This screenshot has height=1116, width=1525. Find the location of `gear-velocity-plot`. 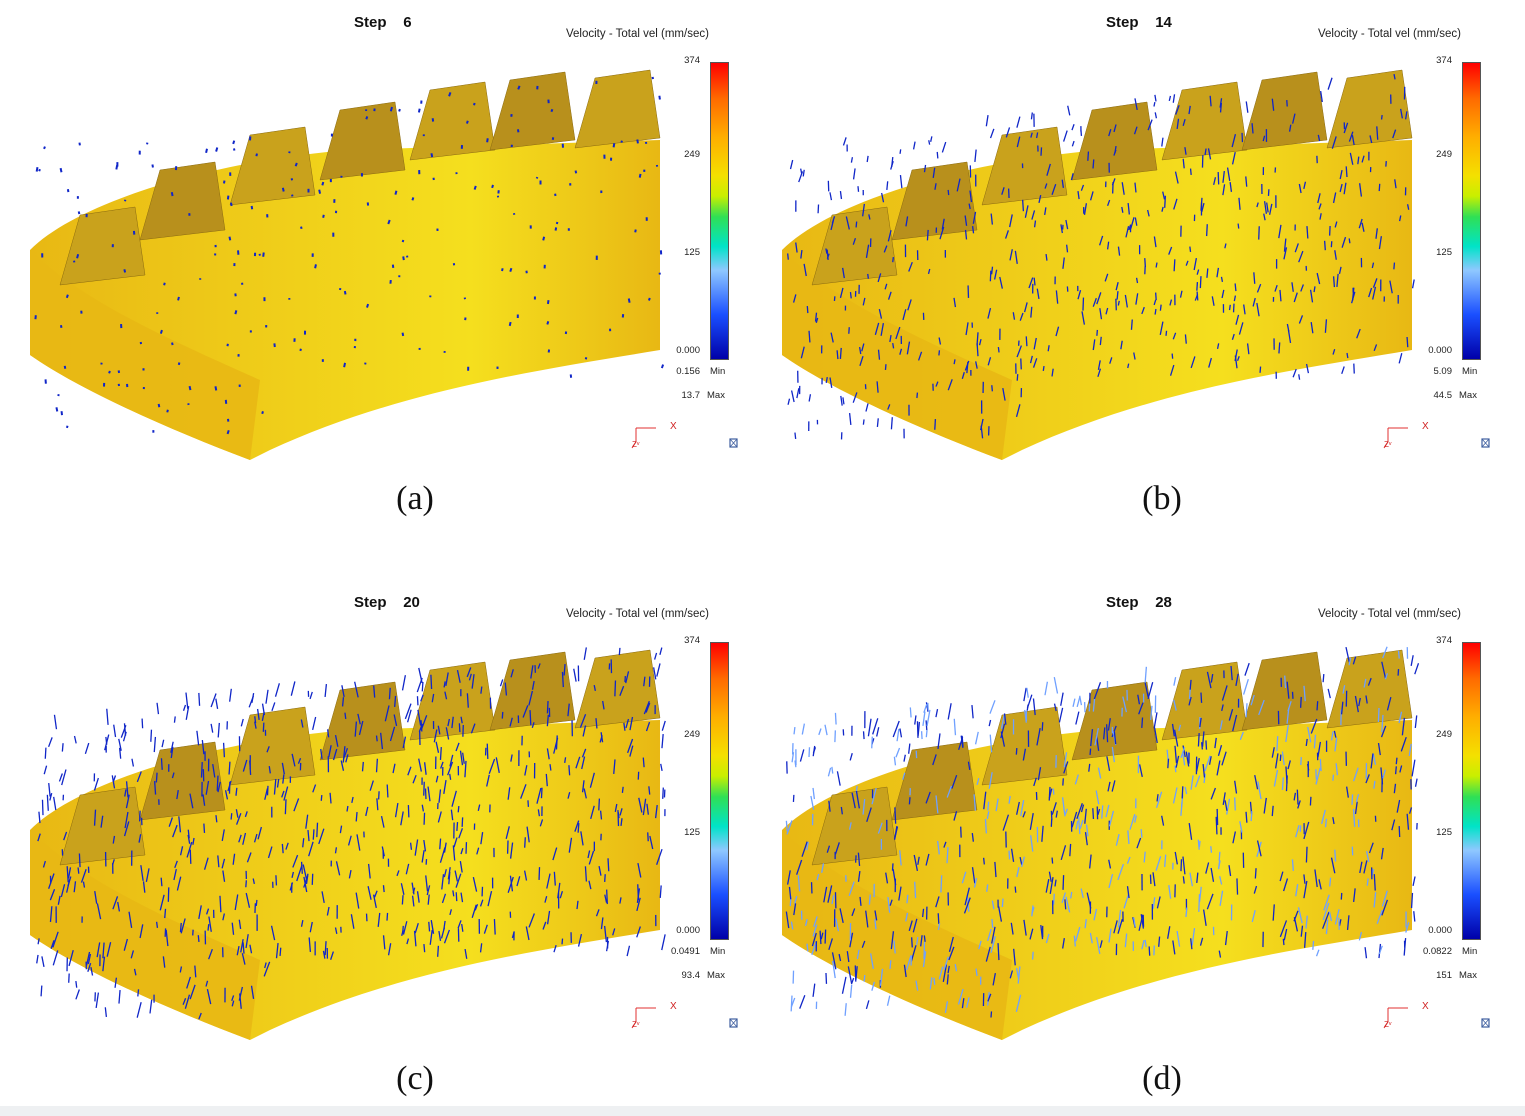

gear-velocity-plot is located at coordinates (1101, 843).